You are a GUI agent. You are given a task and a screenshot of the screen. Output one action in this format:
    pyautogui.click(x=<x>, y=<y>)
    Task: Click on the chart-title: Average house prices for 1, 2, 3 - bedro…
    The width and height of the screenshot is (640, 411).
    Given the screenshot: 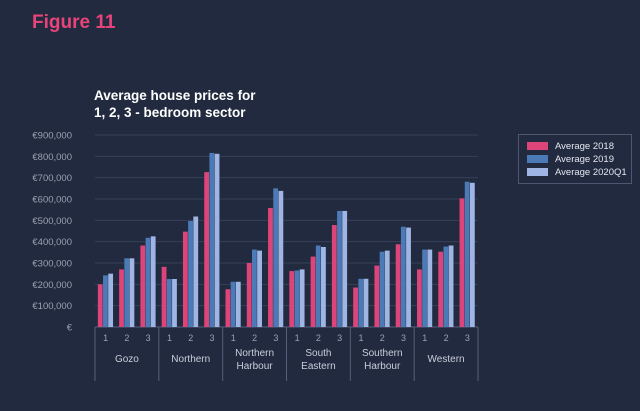 What is the action you would take?
    pyautogui.click(x=204, y=104)
    